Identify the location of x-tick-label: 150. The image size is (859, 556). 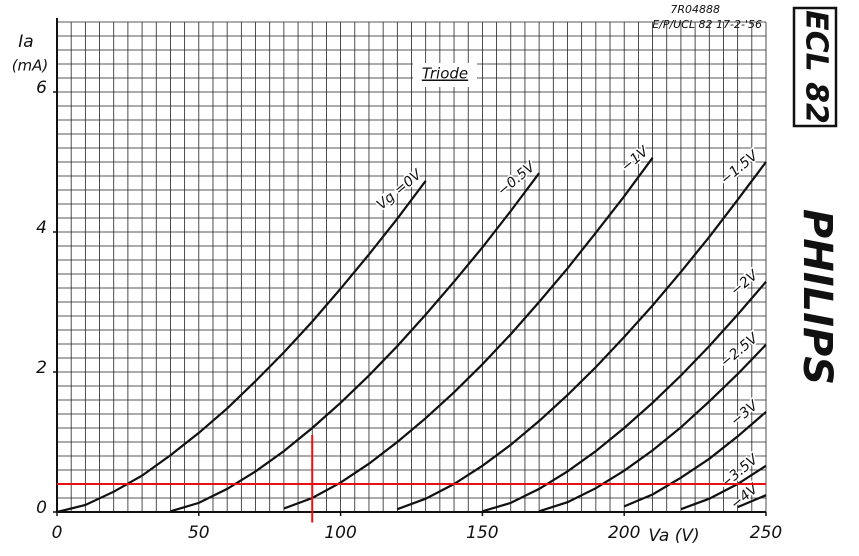
(482, 533).